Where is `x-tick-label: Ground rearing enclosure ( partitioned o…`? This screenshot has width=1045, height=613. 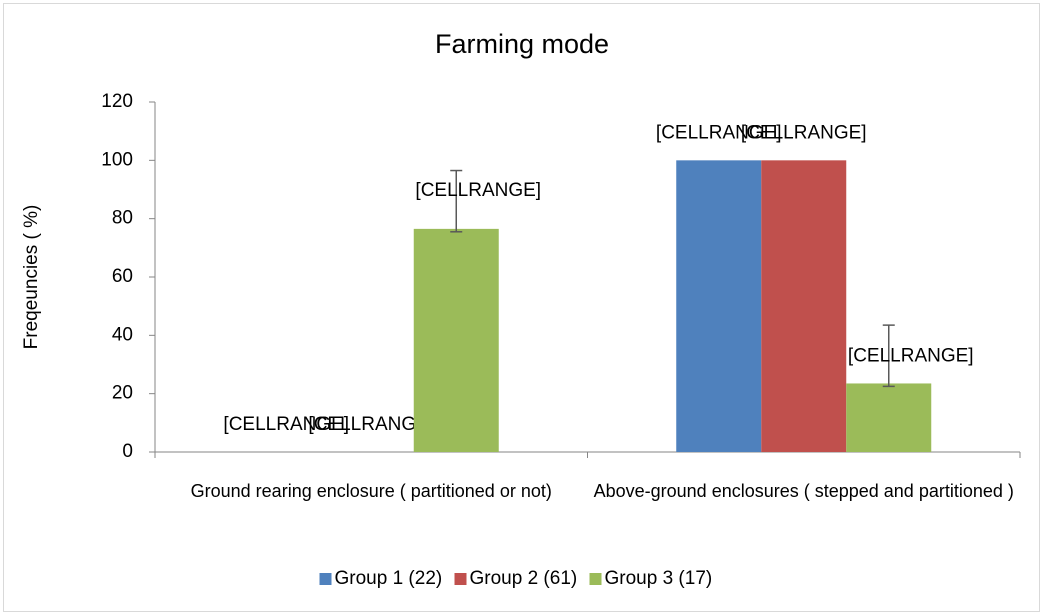 x-tick-label: Ground rearing enclosure ( partitioned o… is located at coordinates (371, 491).